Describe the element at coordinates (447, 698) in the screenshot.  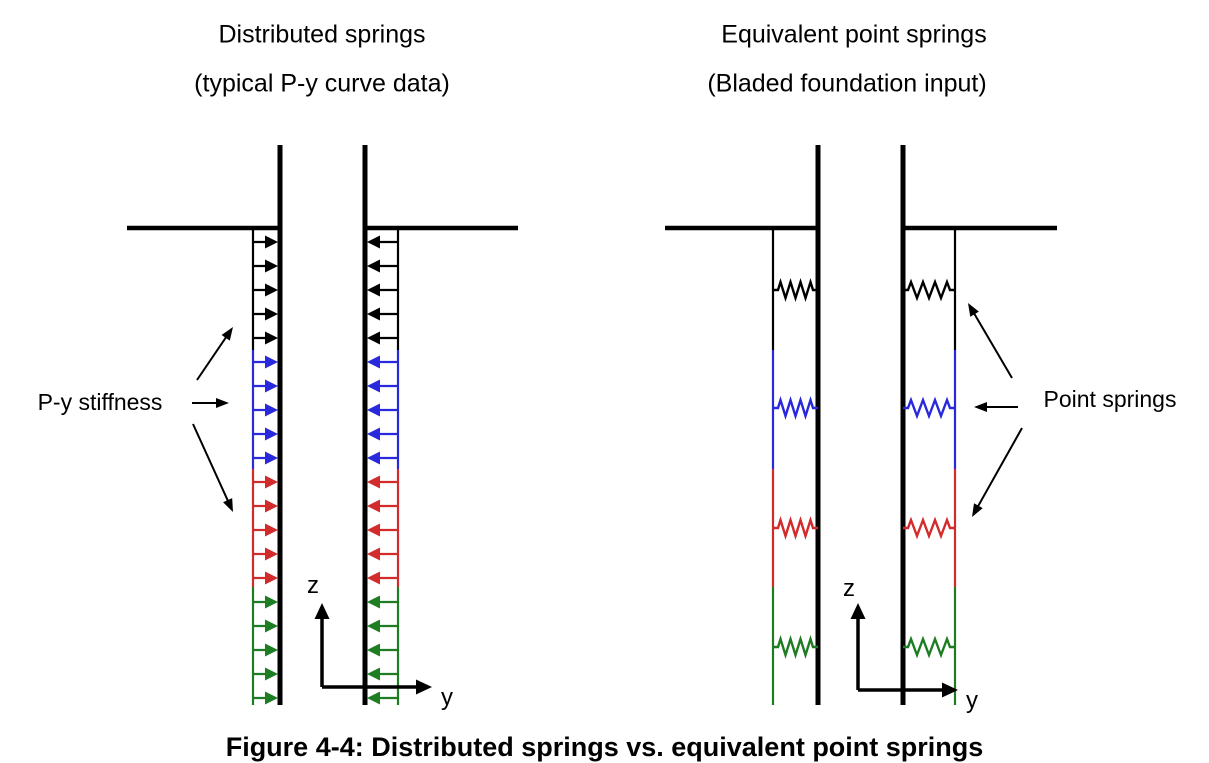
I see `left-axis-y-label: y` at that location.